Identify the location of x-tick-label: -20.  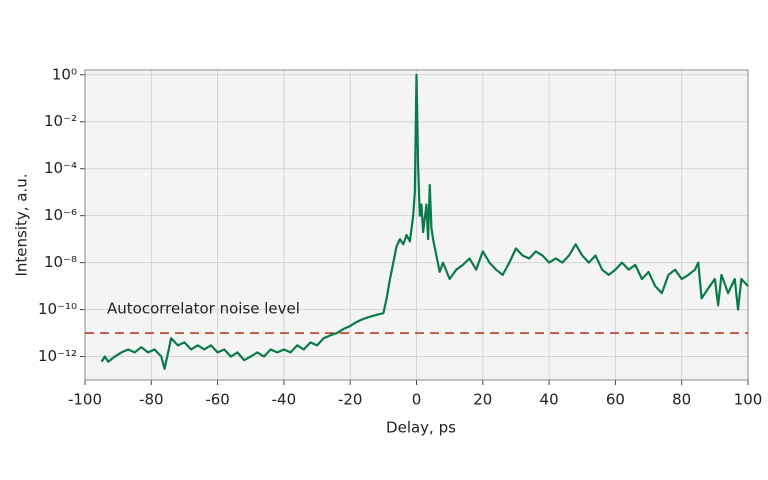
(350, 400).